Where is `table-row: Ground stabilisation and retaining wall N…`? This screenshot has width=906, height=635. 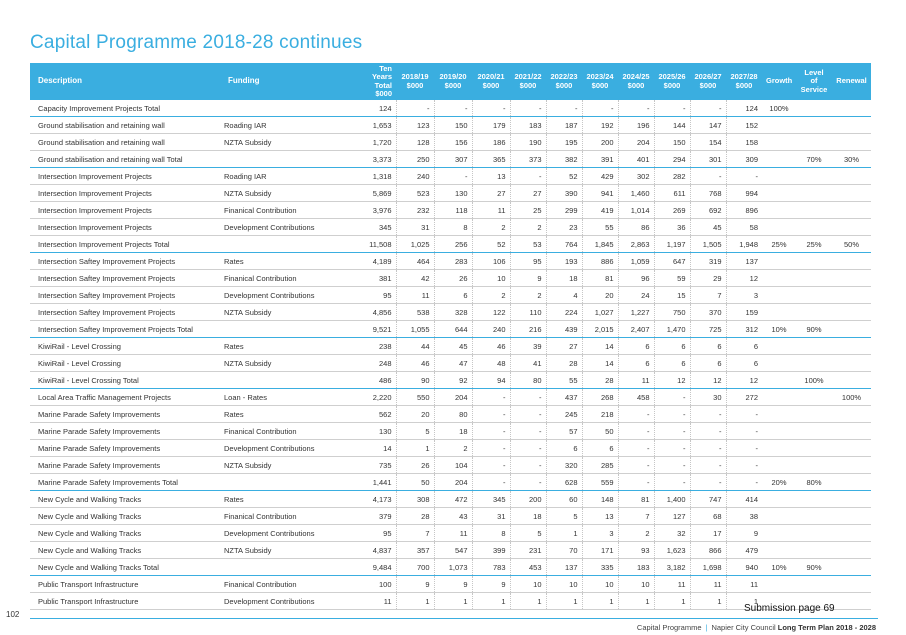 table-row: Ground stabilisation and retaining wall N… is located at coordinates (450, 142).